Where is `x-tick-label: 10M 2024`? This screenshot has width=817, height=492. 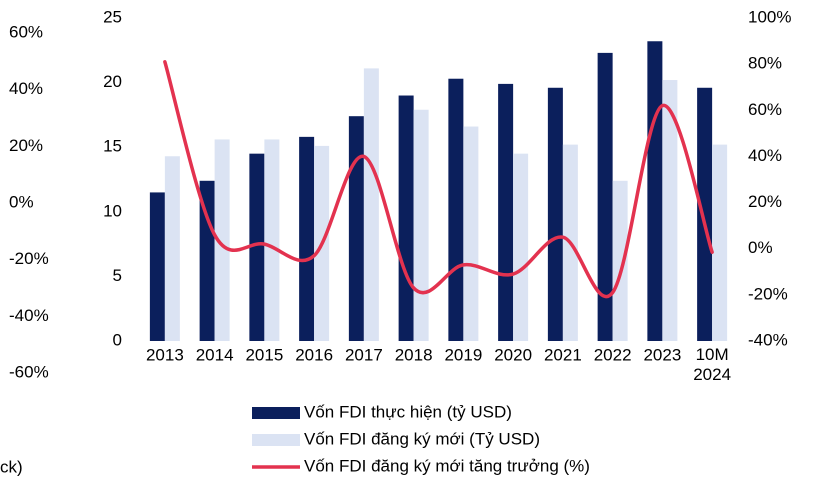 x-tick-label: 10M 2024 is located at coordinates (712, 364).